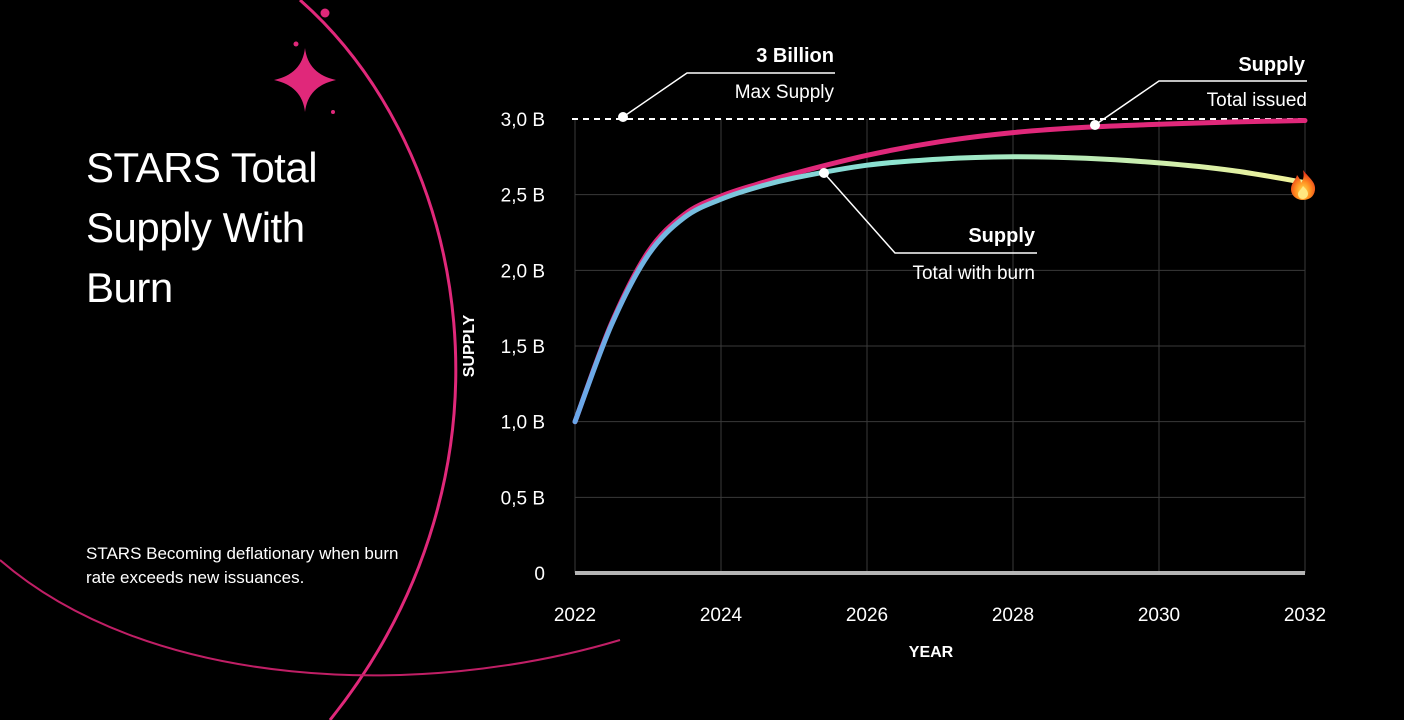  I want to click on x-tick-label: 2030, so click(1159, 615).